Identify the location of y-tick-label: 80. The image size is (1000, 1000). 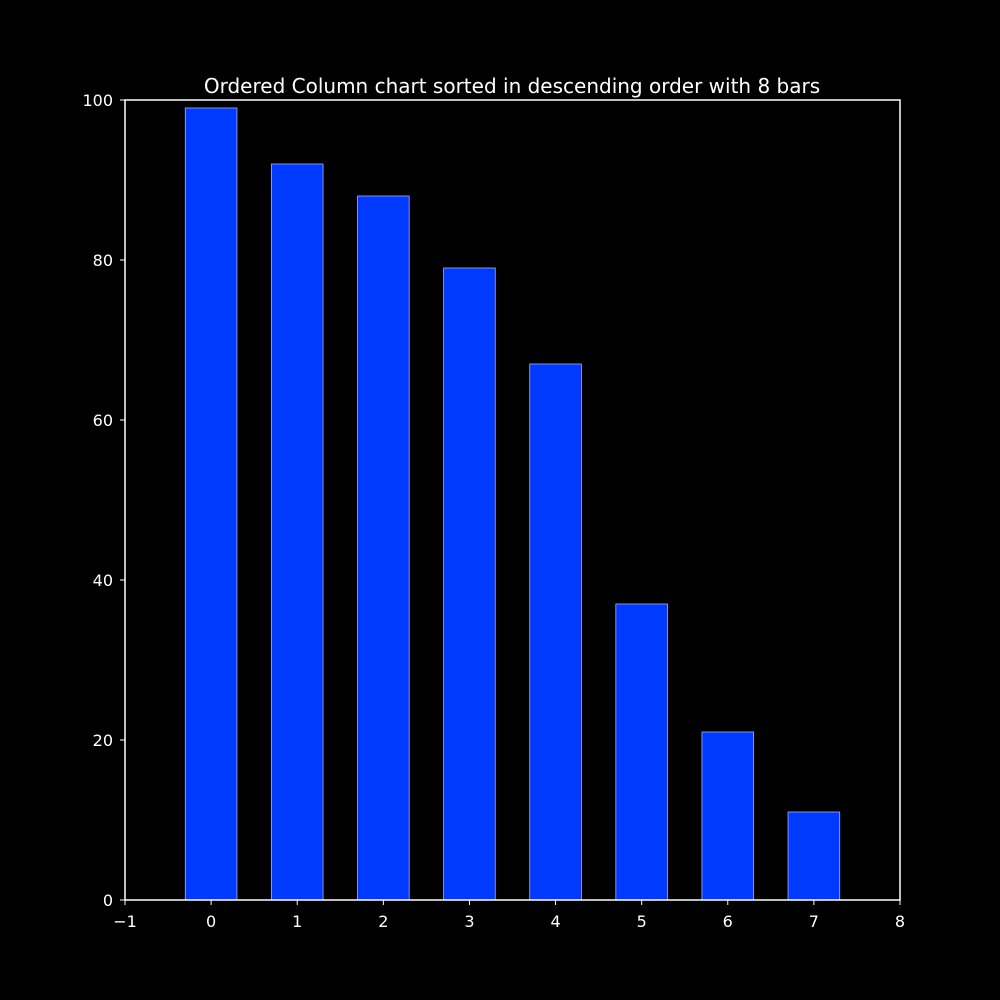
(103, 260).